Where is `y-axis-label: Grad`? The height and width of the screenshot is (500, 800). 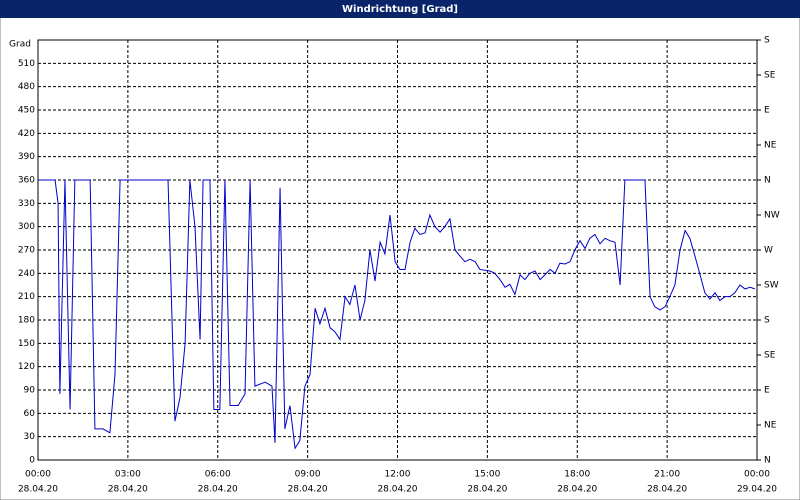 y-axis-label: Grad is located at coordinates (20, 45).